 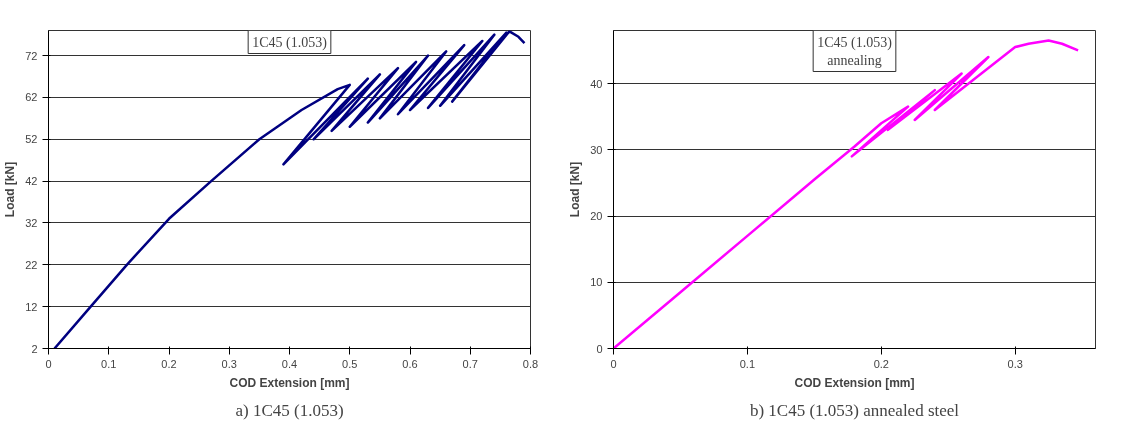 I want to click on y-tick-label: 22, so click(x=31, y=264).